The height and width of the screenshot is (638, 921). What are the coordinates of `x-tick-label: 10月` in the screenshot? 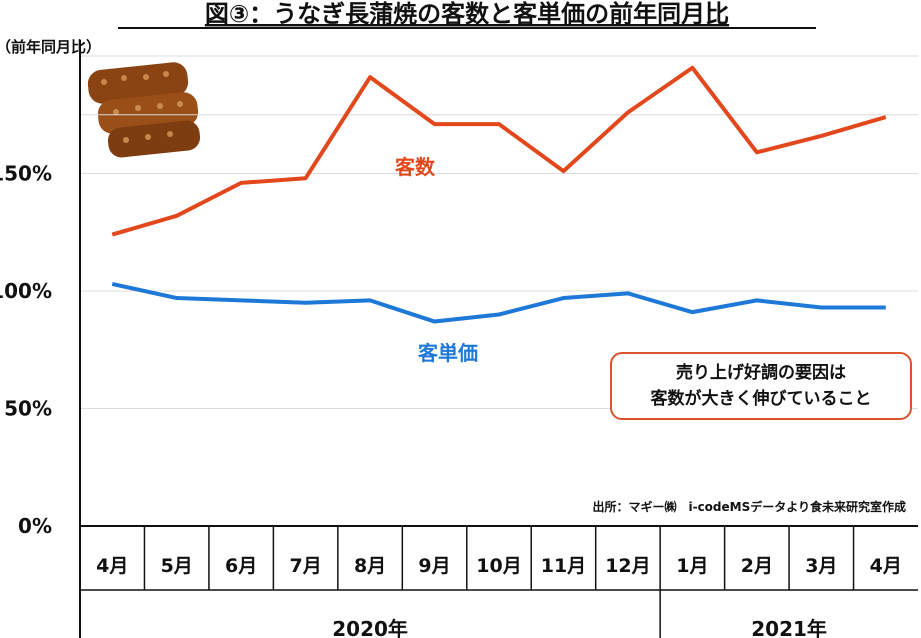 It's located at (498, 566).